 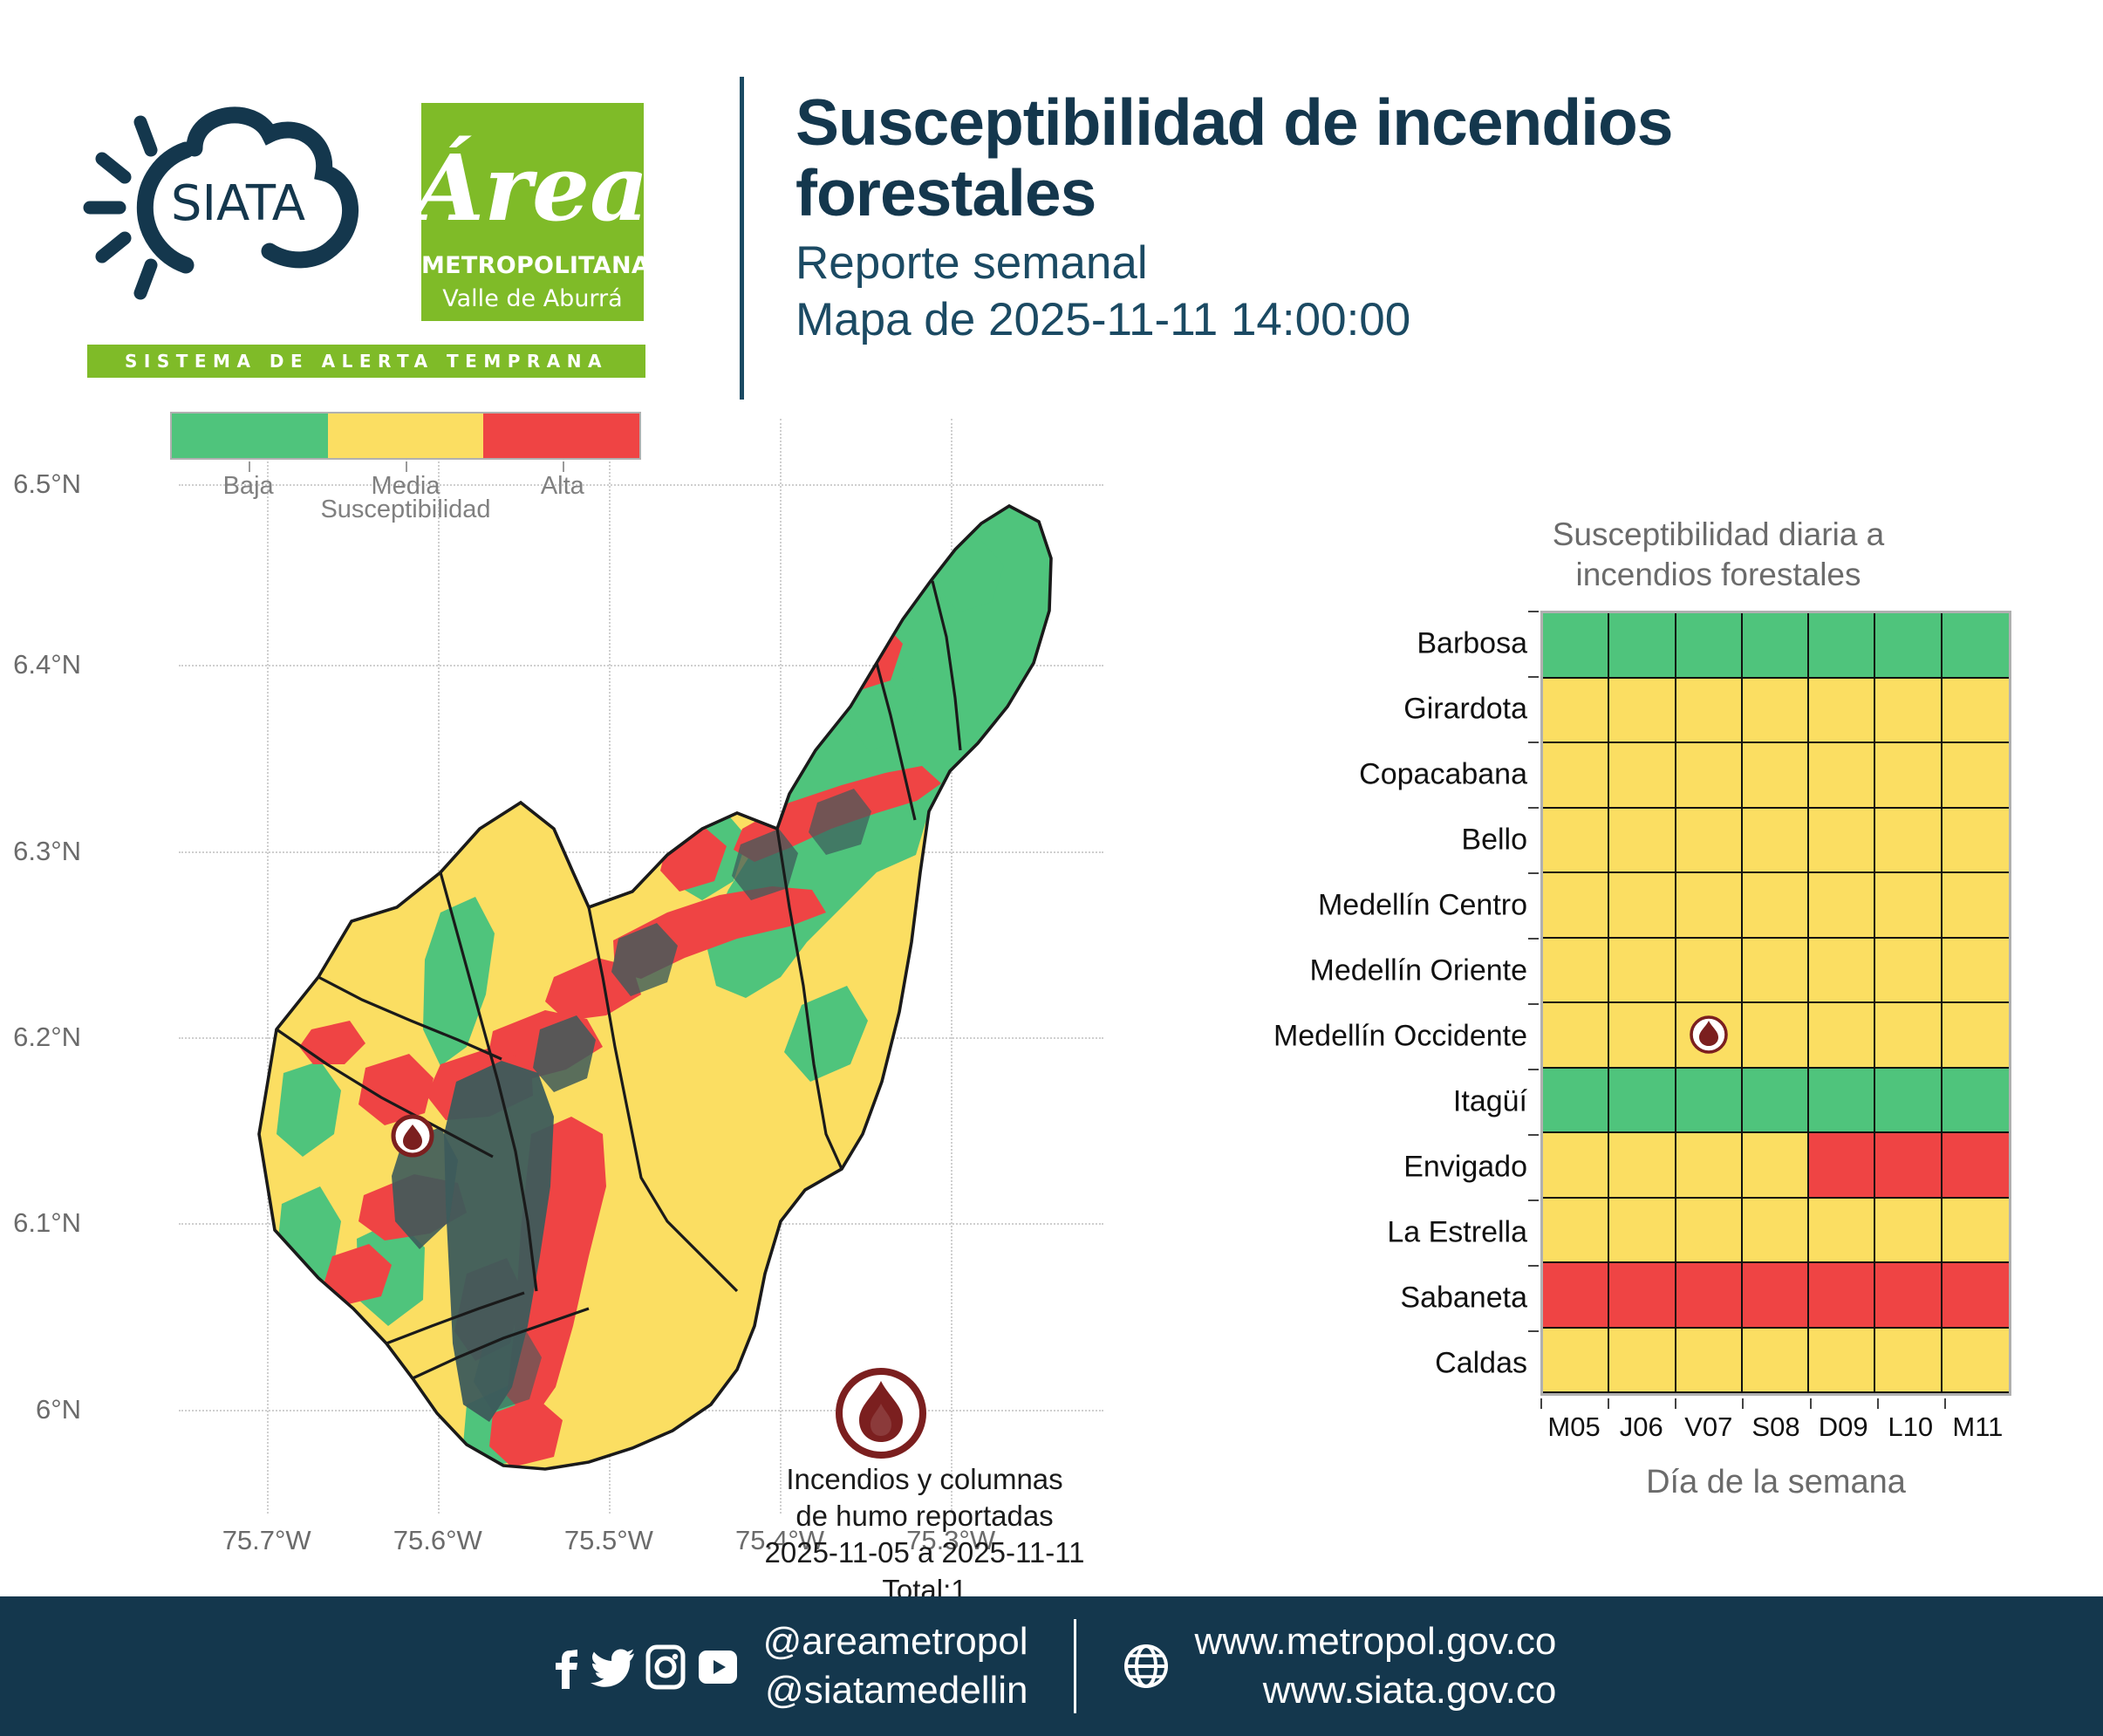 I want to click on fire-icon, so click(x=881, y=1413).